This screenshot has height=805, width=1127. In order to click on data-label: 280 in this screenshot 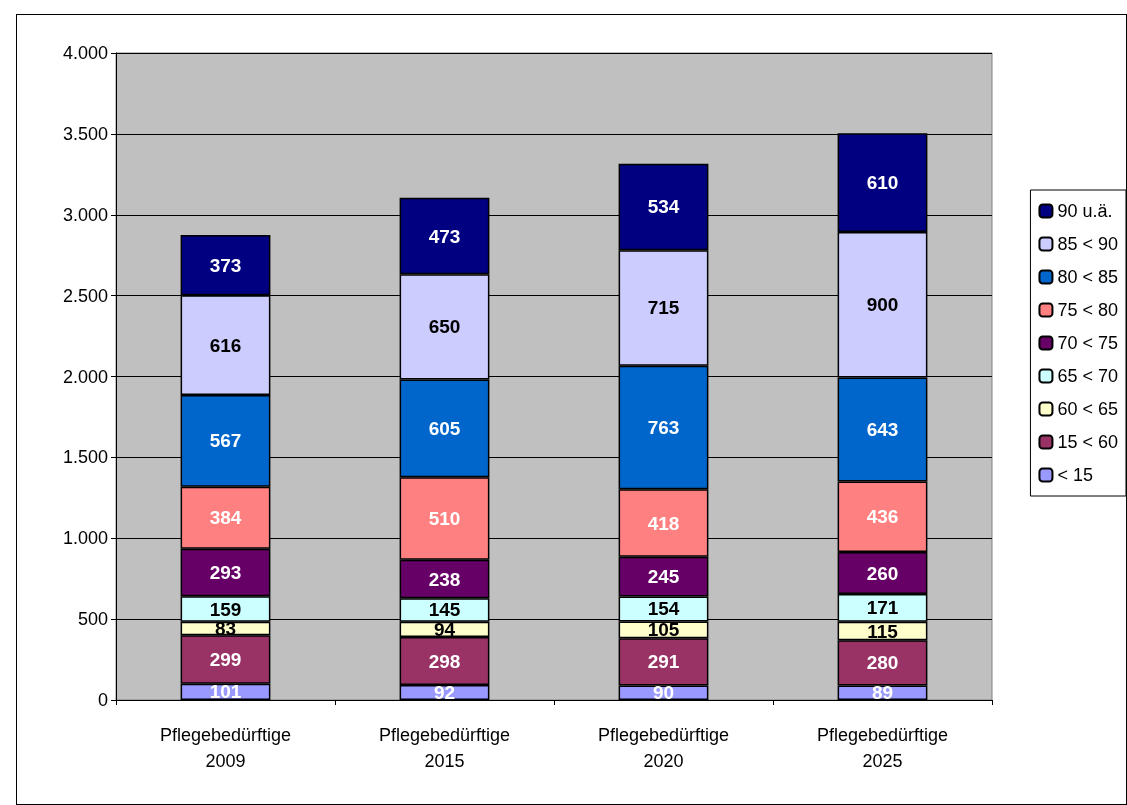, I will do `click(882, 663)`.